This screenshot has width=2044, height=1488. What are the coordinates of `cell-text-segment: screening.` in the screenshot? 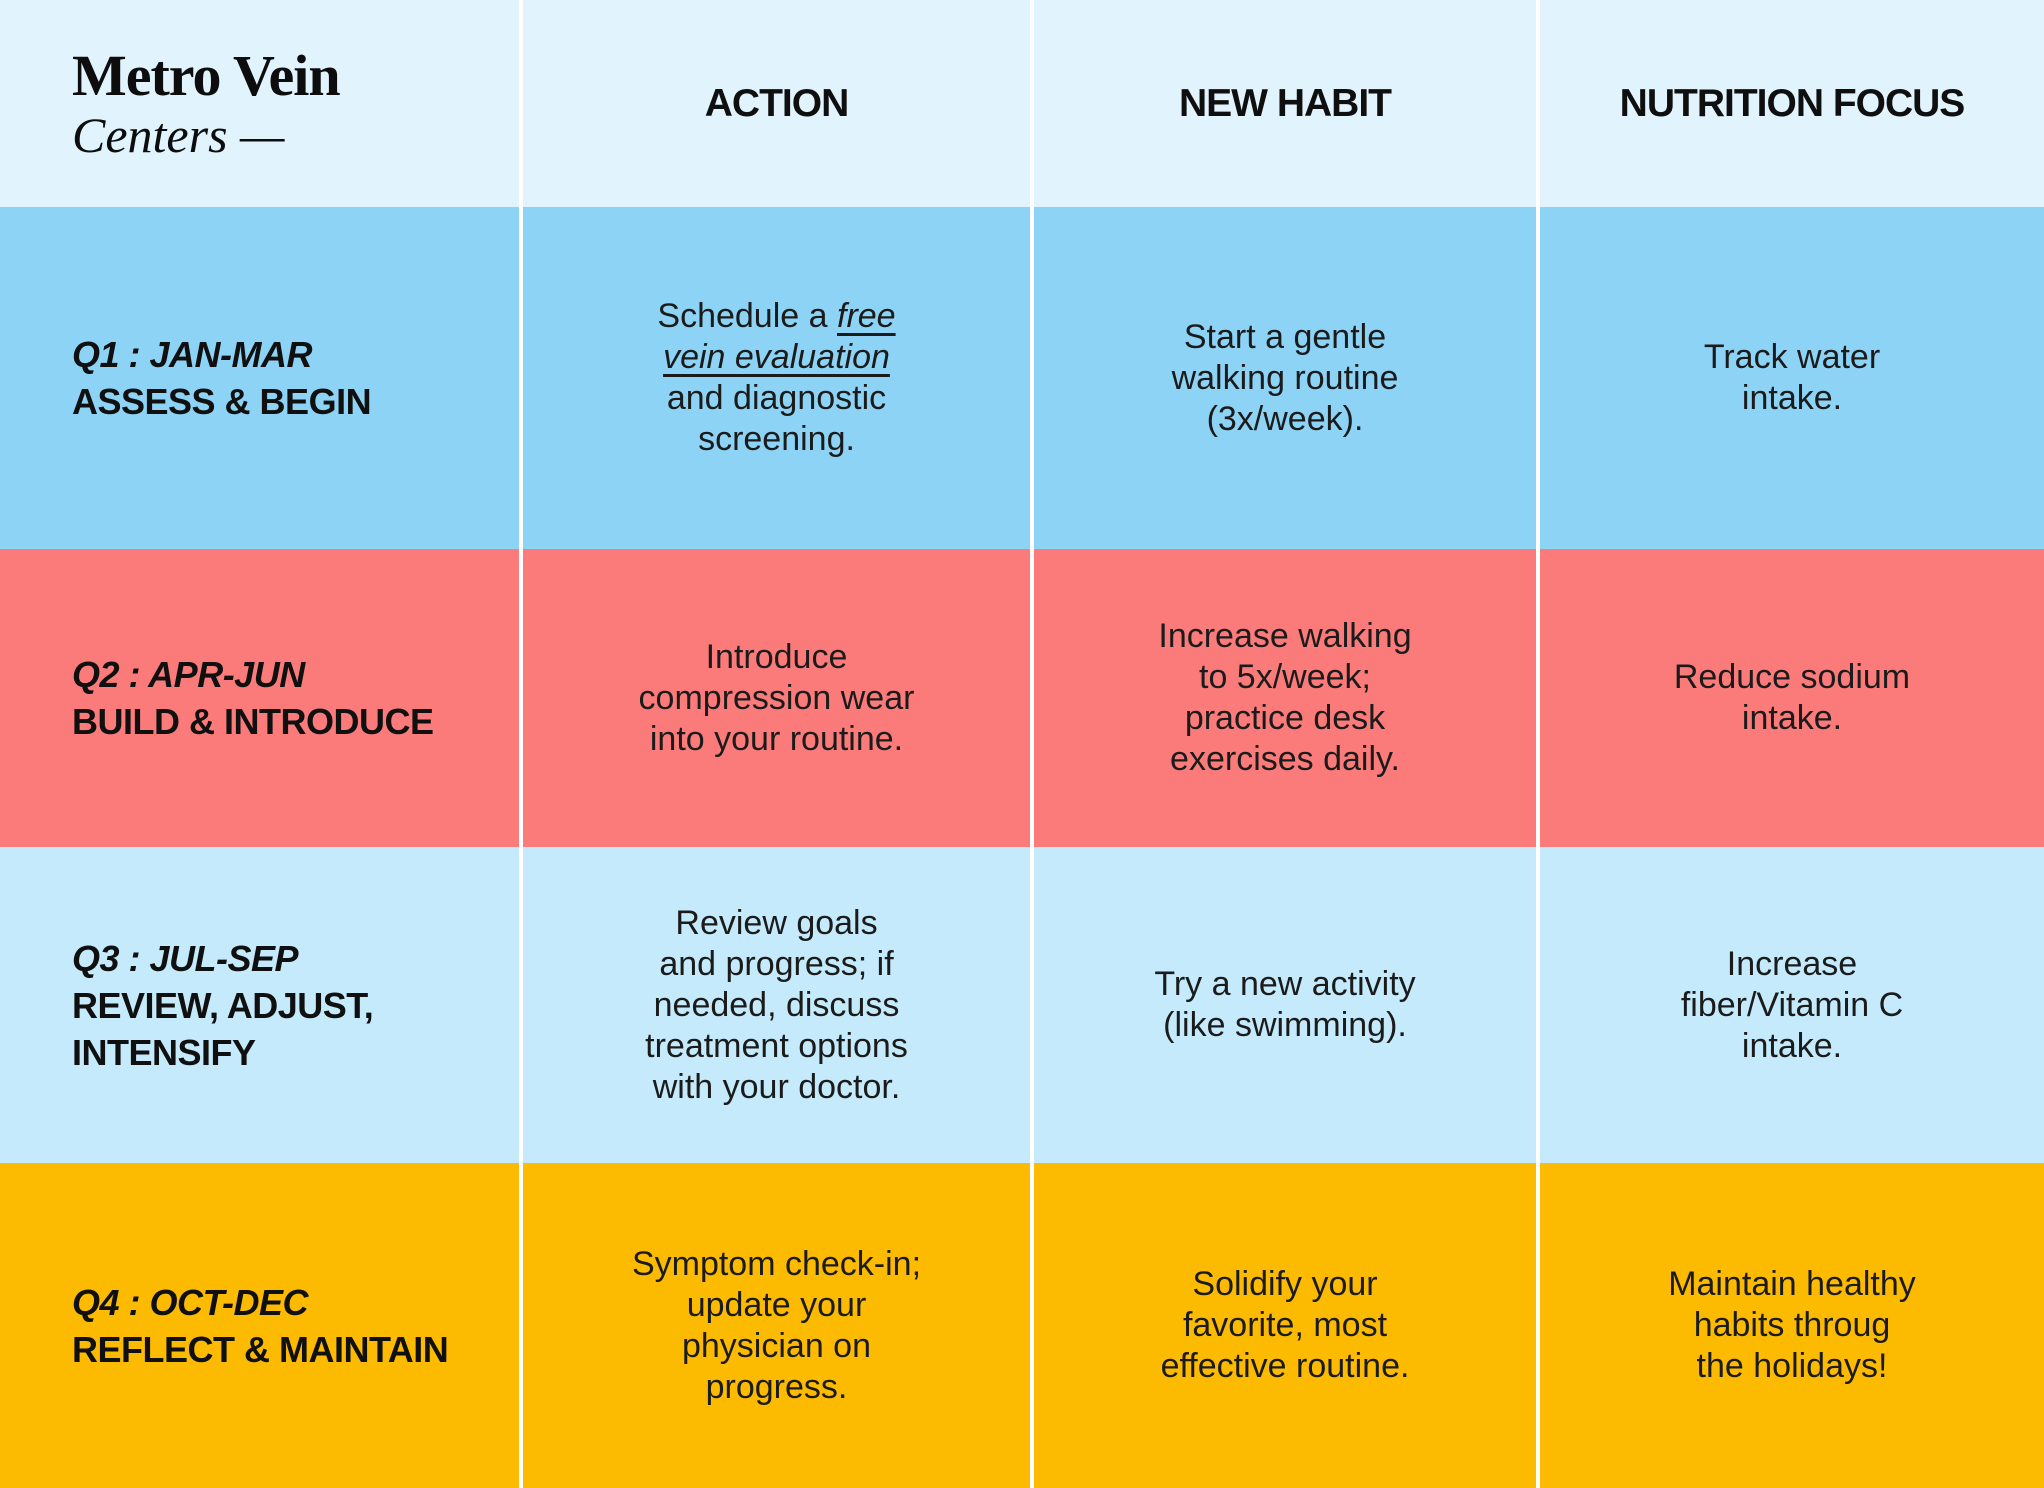 It's located at (776, 439).